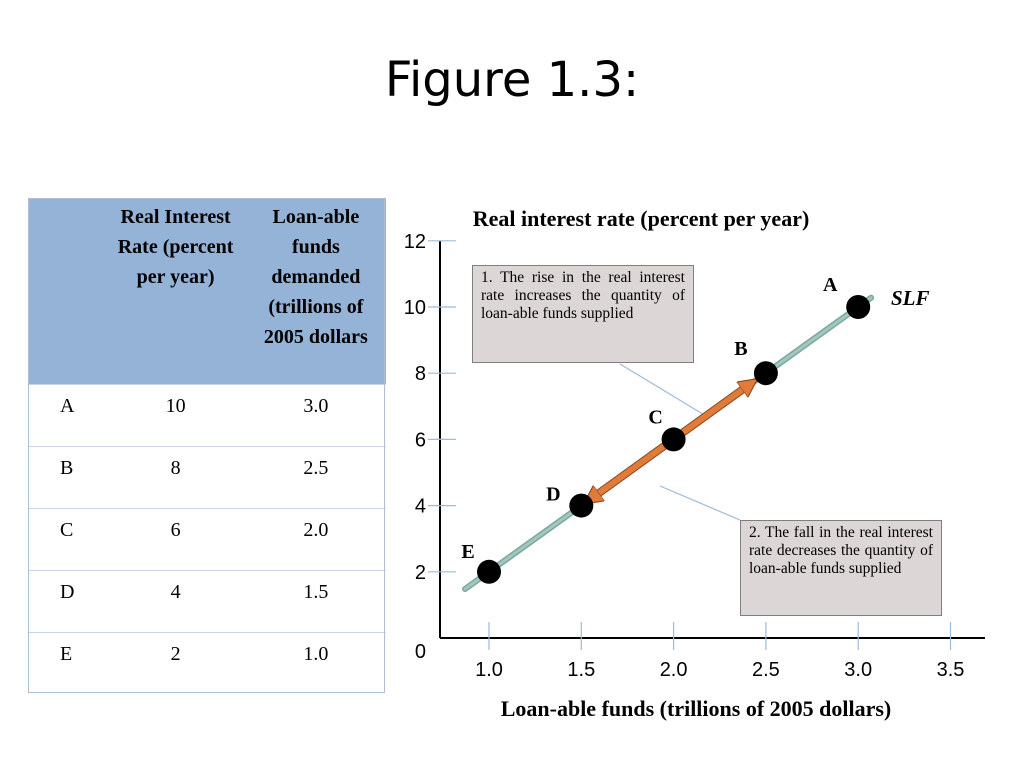 Image resolution: width=1024 pixels, height=768 pixels. What do you see at coordinates (315, 477) in the screenshot?
I see `row-funds: 2.5` at bounding box center [315, 477].